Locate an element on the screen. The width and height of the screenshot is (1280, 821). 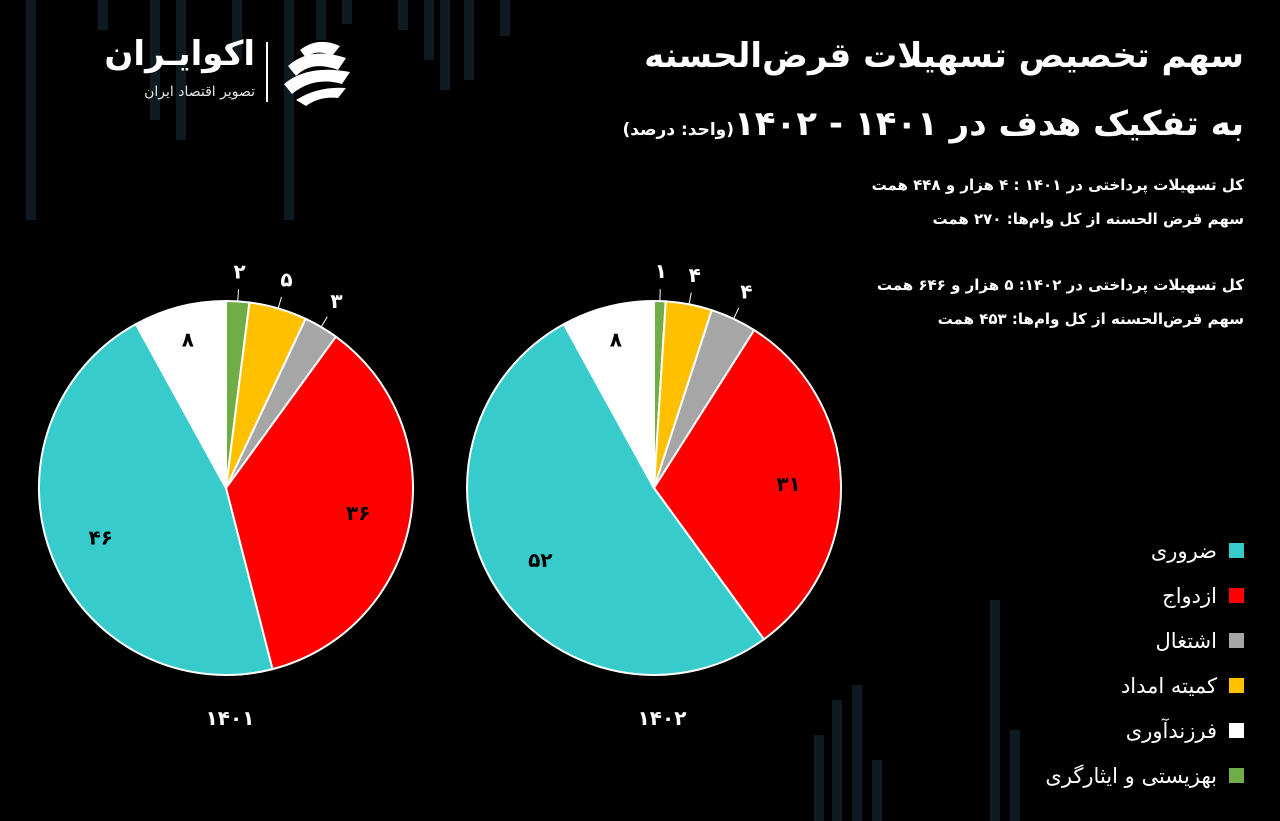
data-label: ۳۶ is located at coordinates (358, 513).